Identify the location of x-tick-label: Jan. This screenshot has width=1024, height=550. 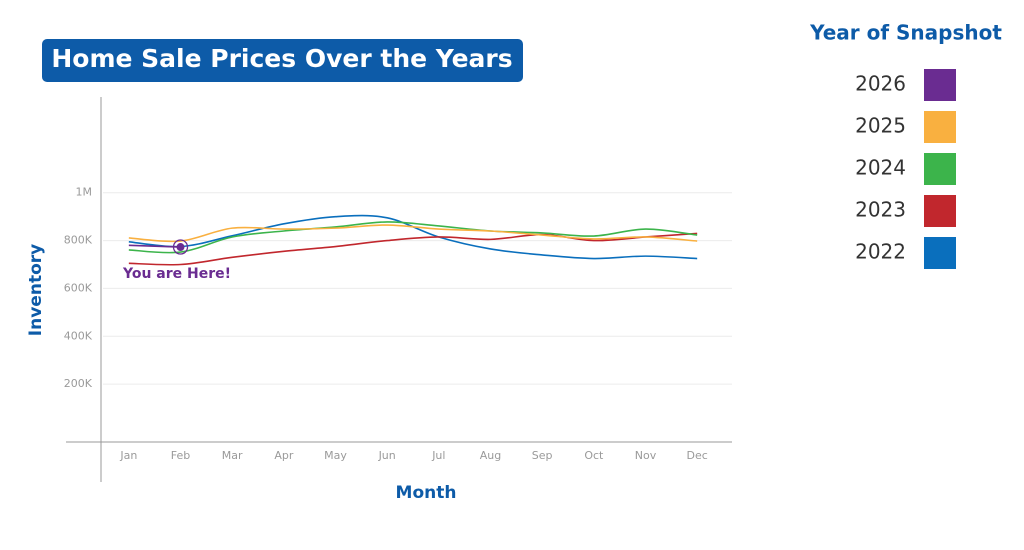
(128, 455).